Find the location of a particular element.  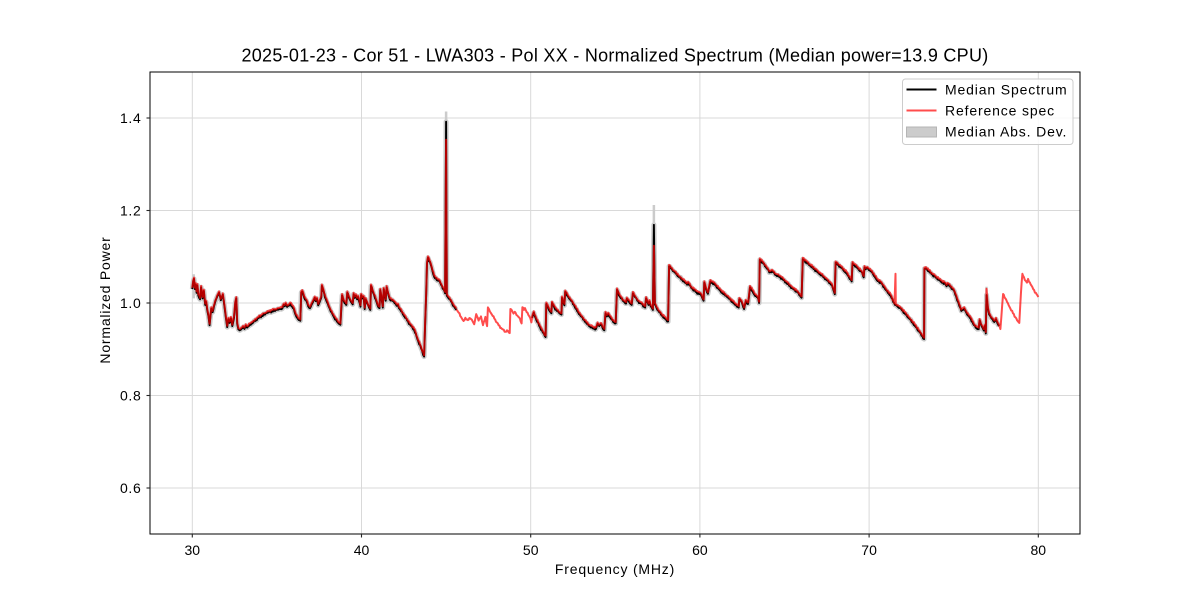

svg-text: 30 is located at coordinates (193, 550).